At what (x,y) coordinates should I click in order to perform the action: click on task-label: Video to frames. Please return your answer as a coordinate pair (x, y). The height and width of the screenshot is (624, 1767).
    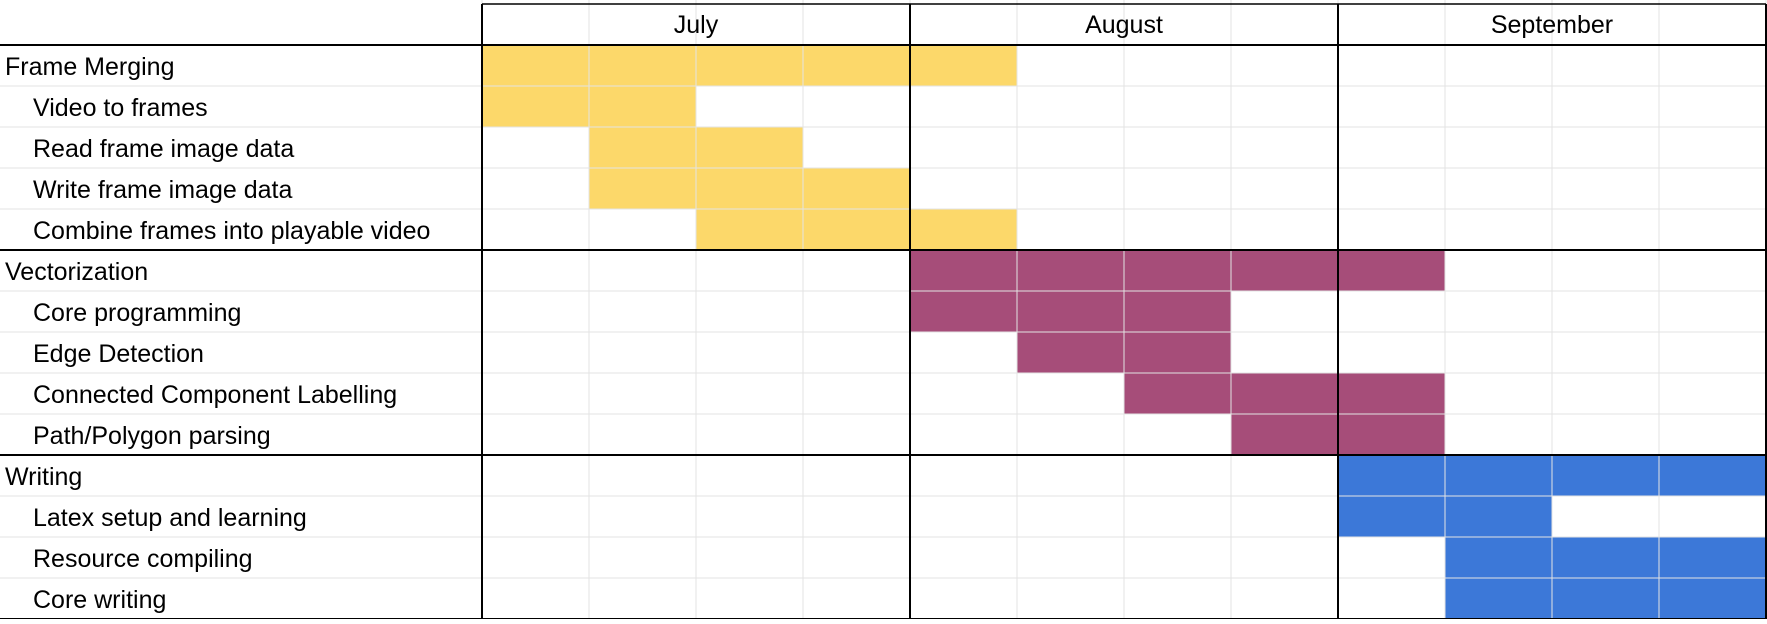
    Looking at the image, I should click on (120, 108).